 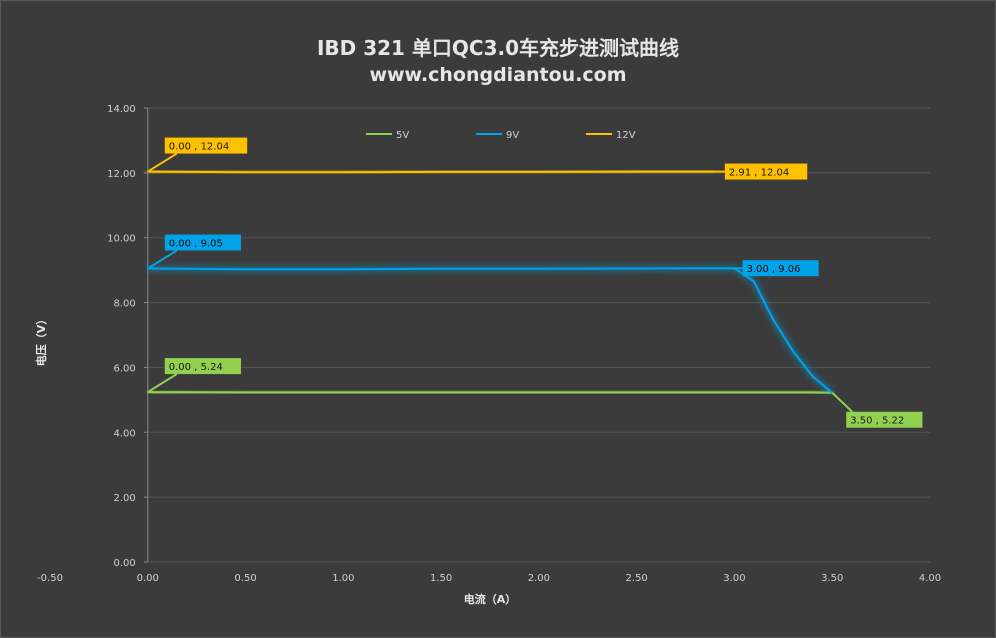 I want to click on data-label: 2.91 , 12.04, so click(x=759, y=173).